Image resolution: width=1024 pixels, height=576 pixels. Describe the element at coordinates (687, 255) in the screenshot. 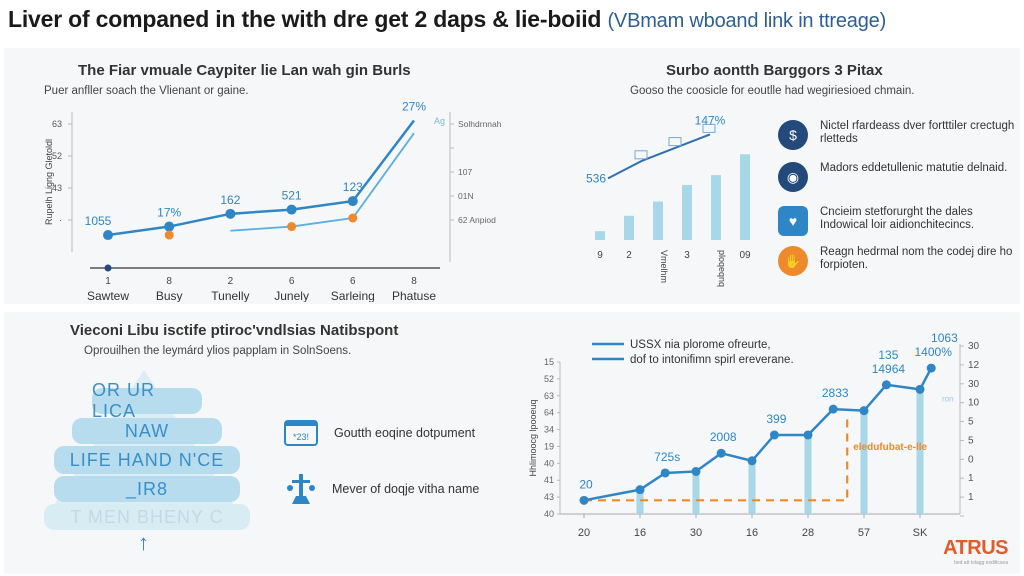

I see `x-tick-label: 3` at that location.